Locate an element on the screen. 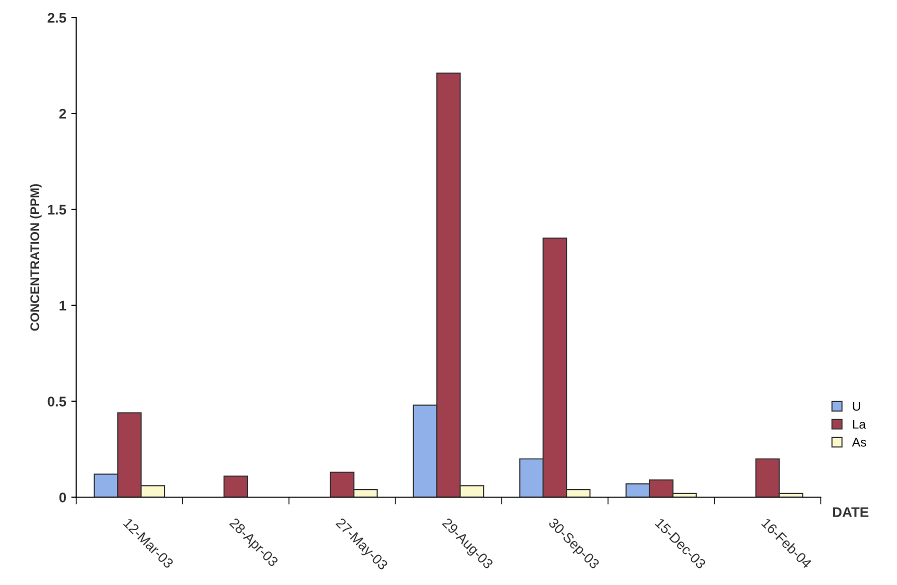  y-tick-label: 0 is located at coordinates (62, 497).